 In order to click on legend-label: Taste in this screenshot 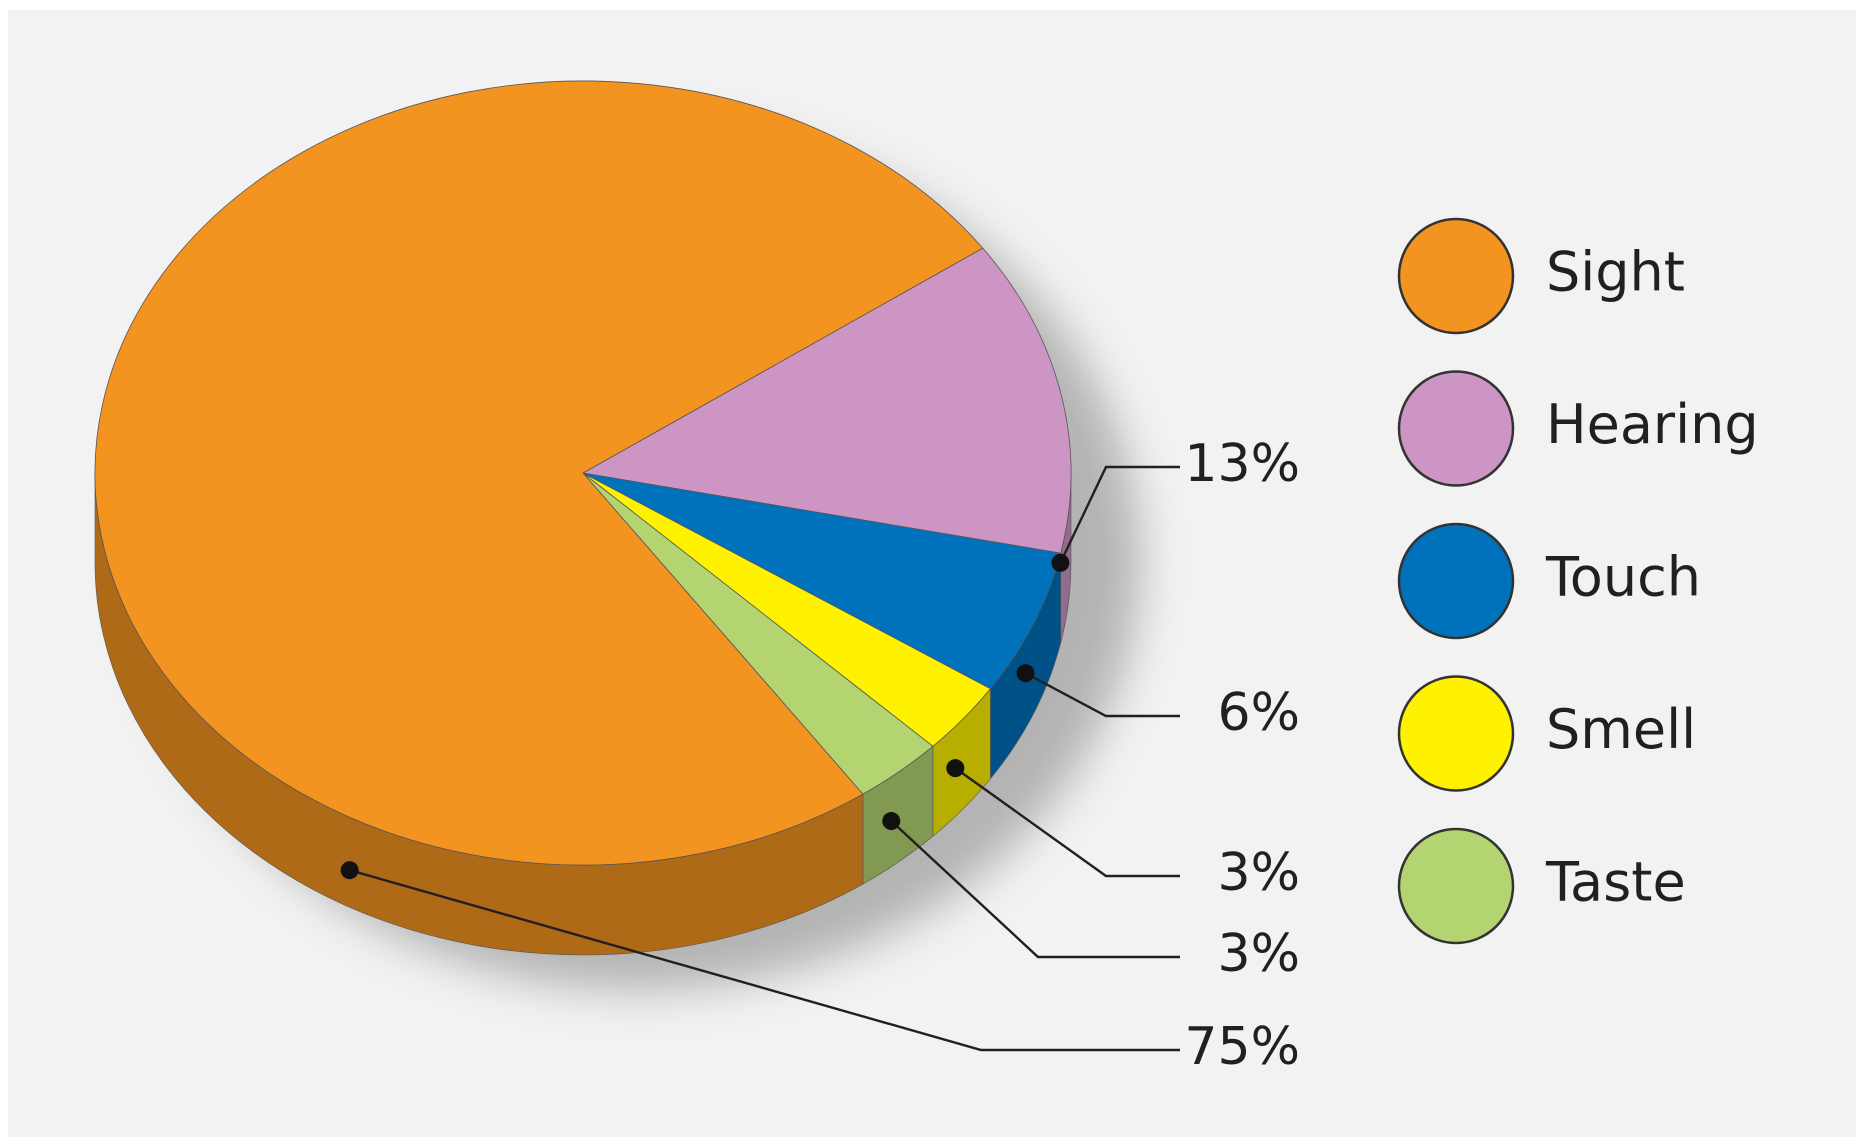, I will do `click(1615, 882)`.